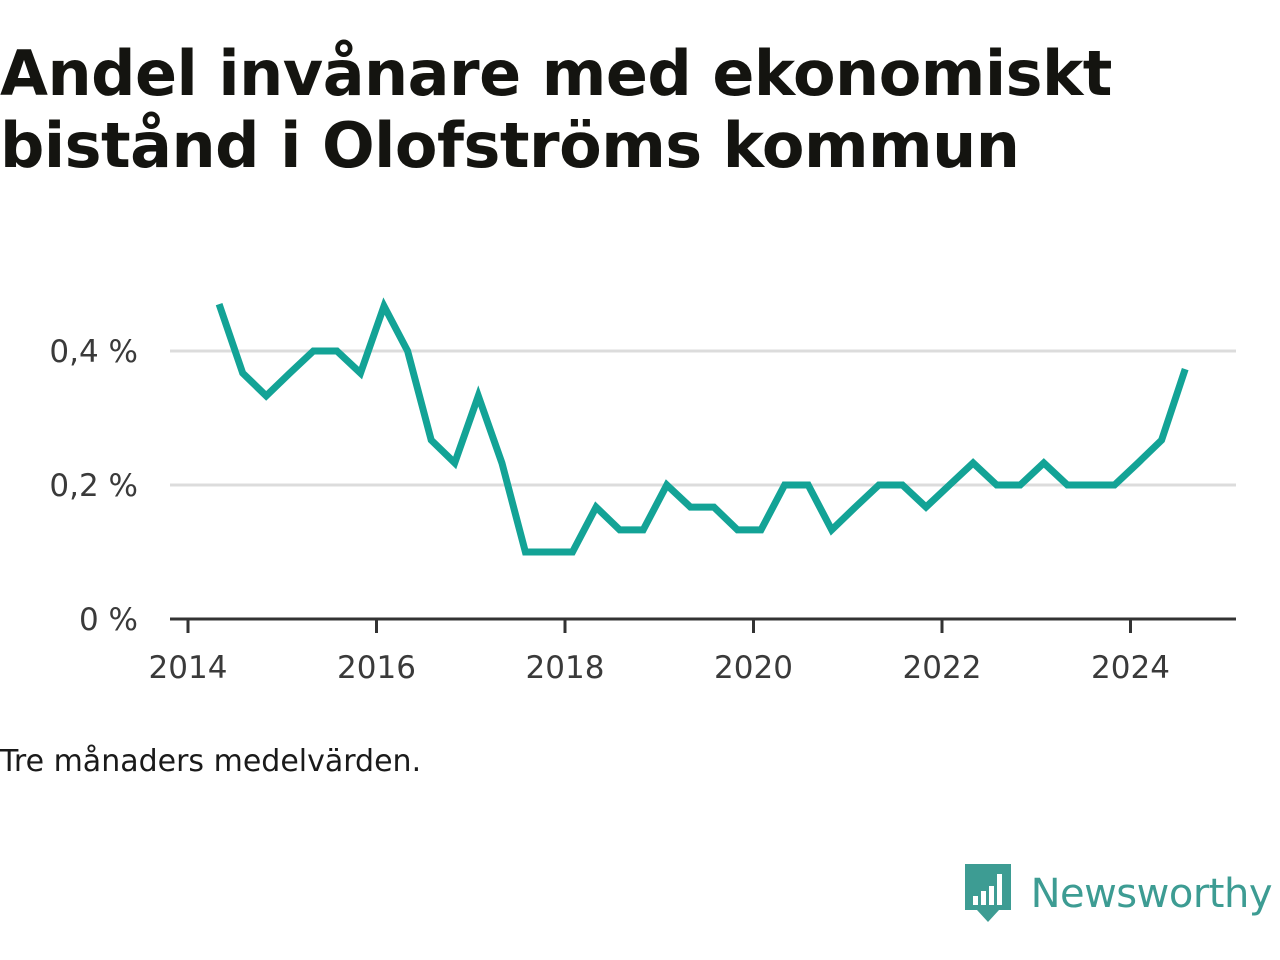 This screenshot has height=960, width=1280. Describe the element at coordinates (211, 761) in the screenshot. I see `footnote: Tre månaders medelvärden.` at that location.